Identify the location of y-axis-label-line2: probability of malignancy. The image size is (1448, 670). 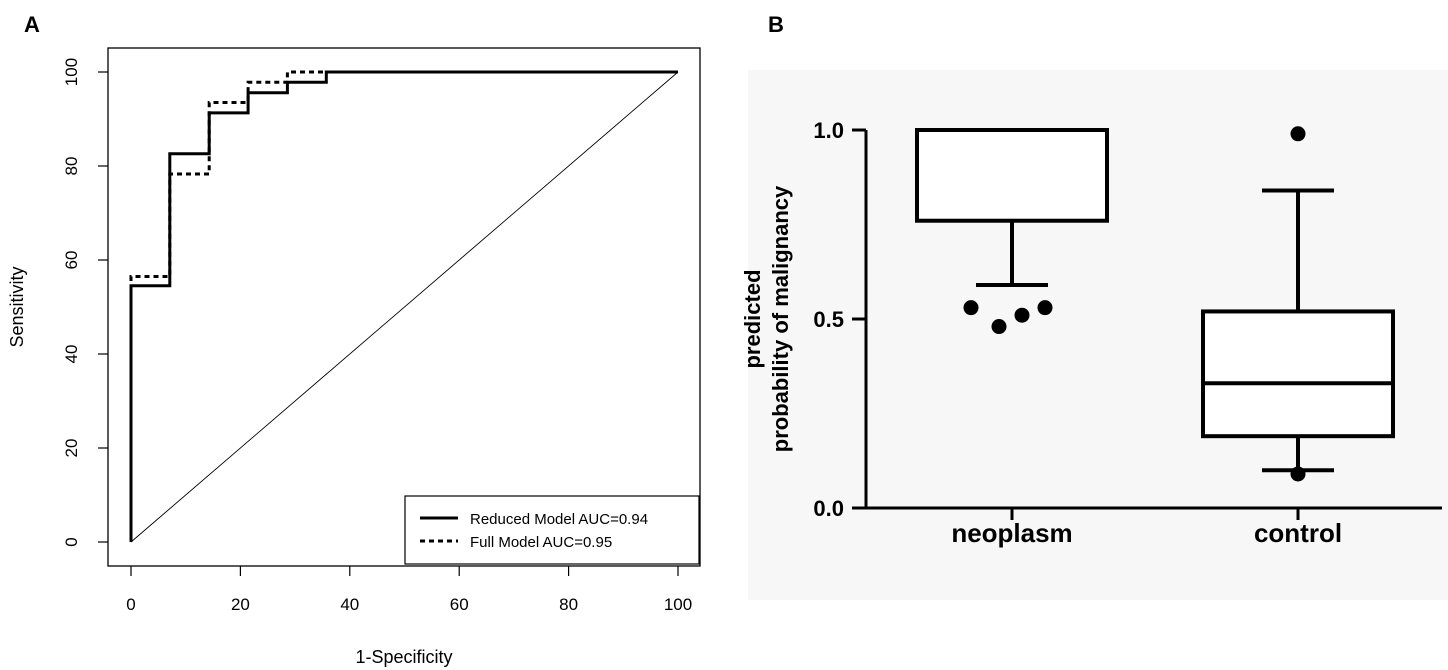
(780, 318).